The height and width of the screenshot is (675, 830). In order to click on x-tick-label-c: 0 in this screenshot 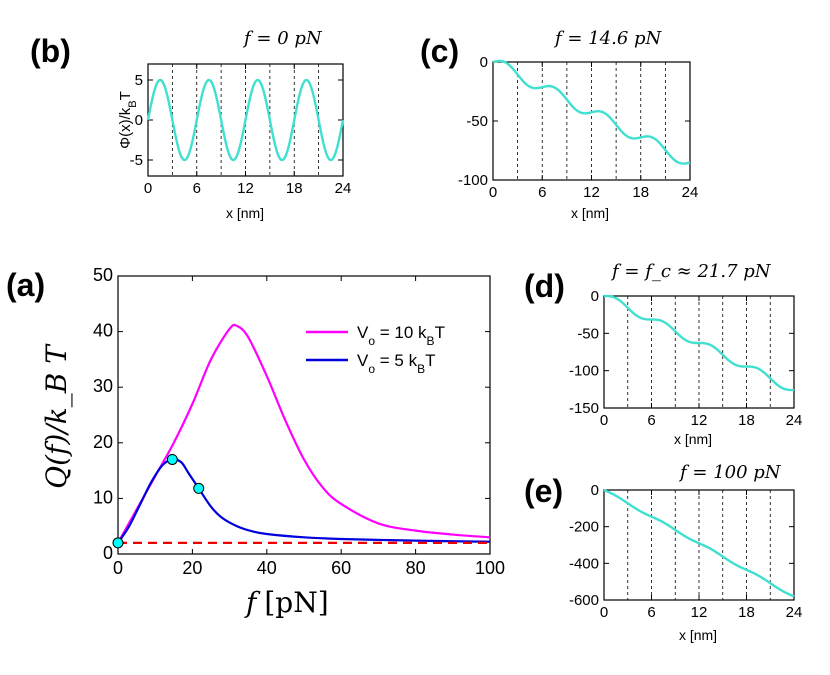, I will do `click(493, 192)`.